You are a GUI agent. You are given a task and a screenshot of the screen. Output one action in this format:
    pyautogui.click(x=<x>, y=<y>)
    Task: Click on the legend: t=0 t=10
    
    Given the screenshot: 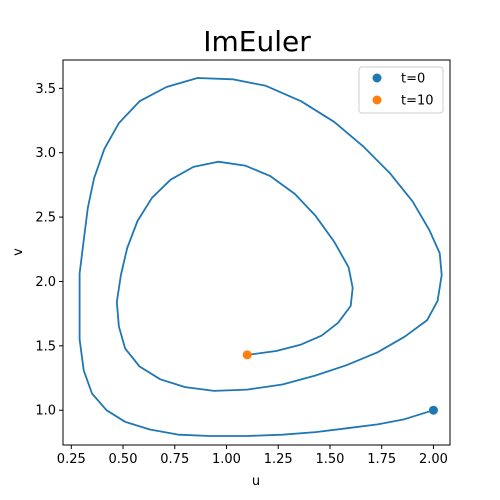 What is the action you would take?
    pyautogui.click(x=401, y=90)
    